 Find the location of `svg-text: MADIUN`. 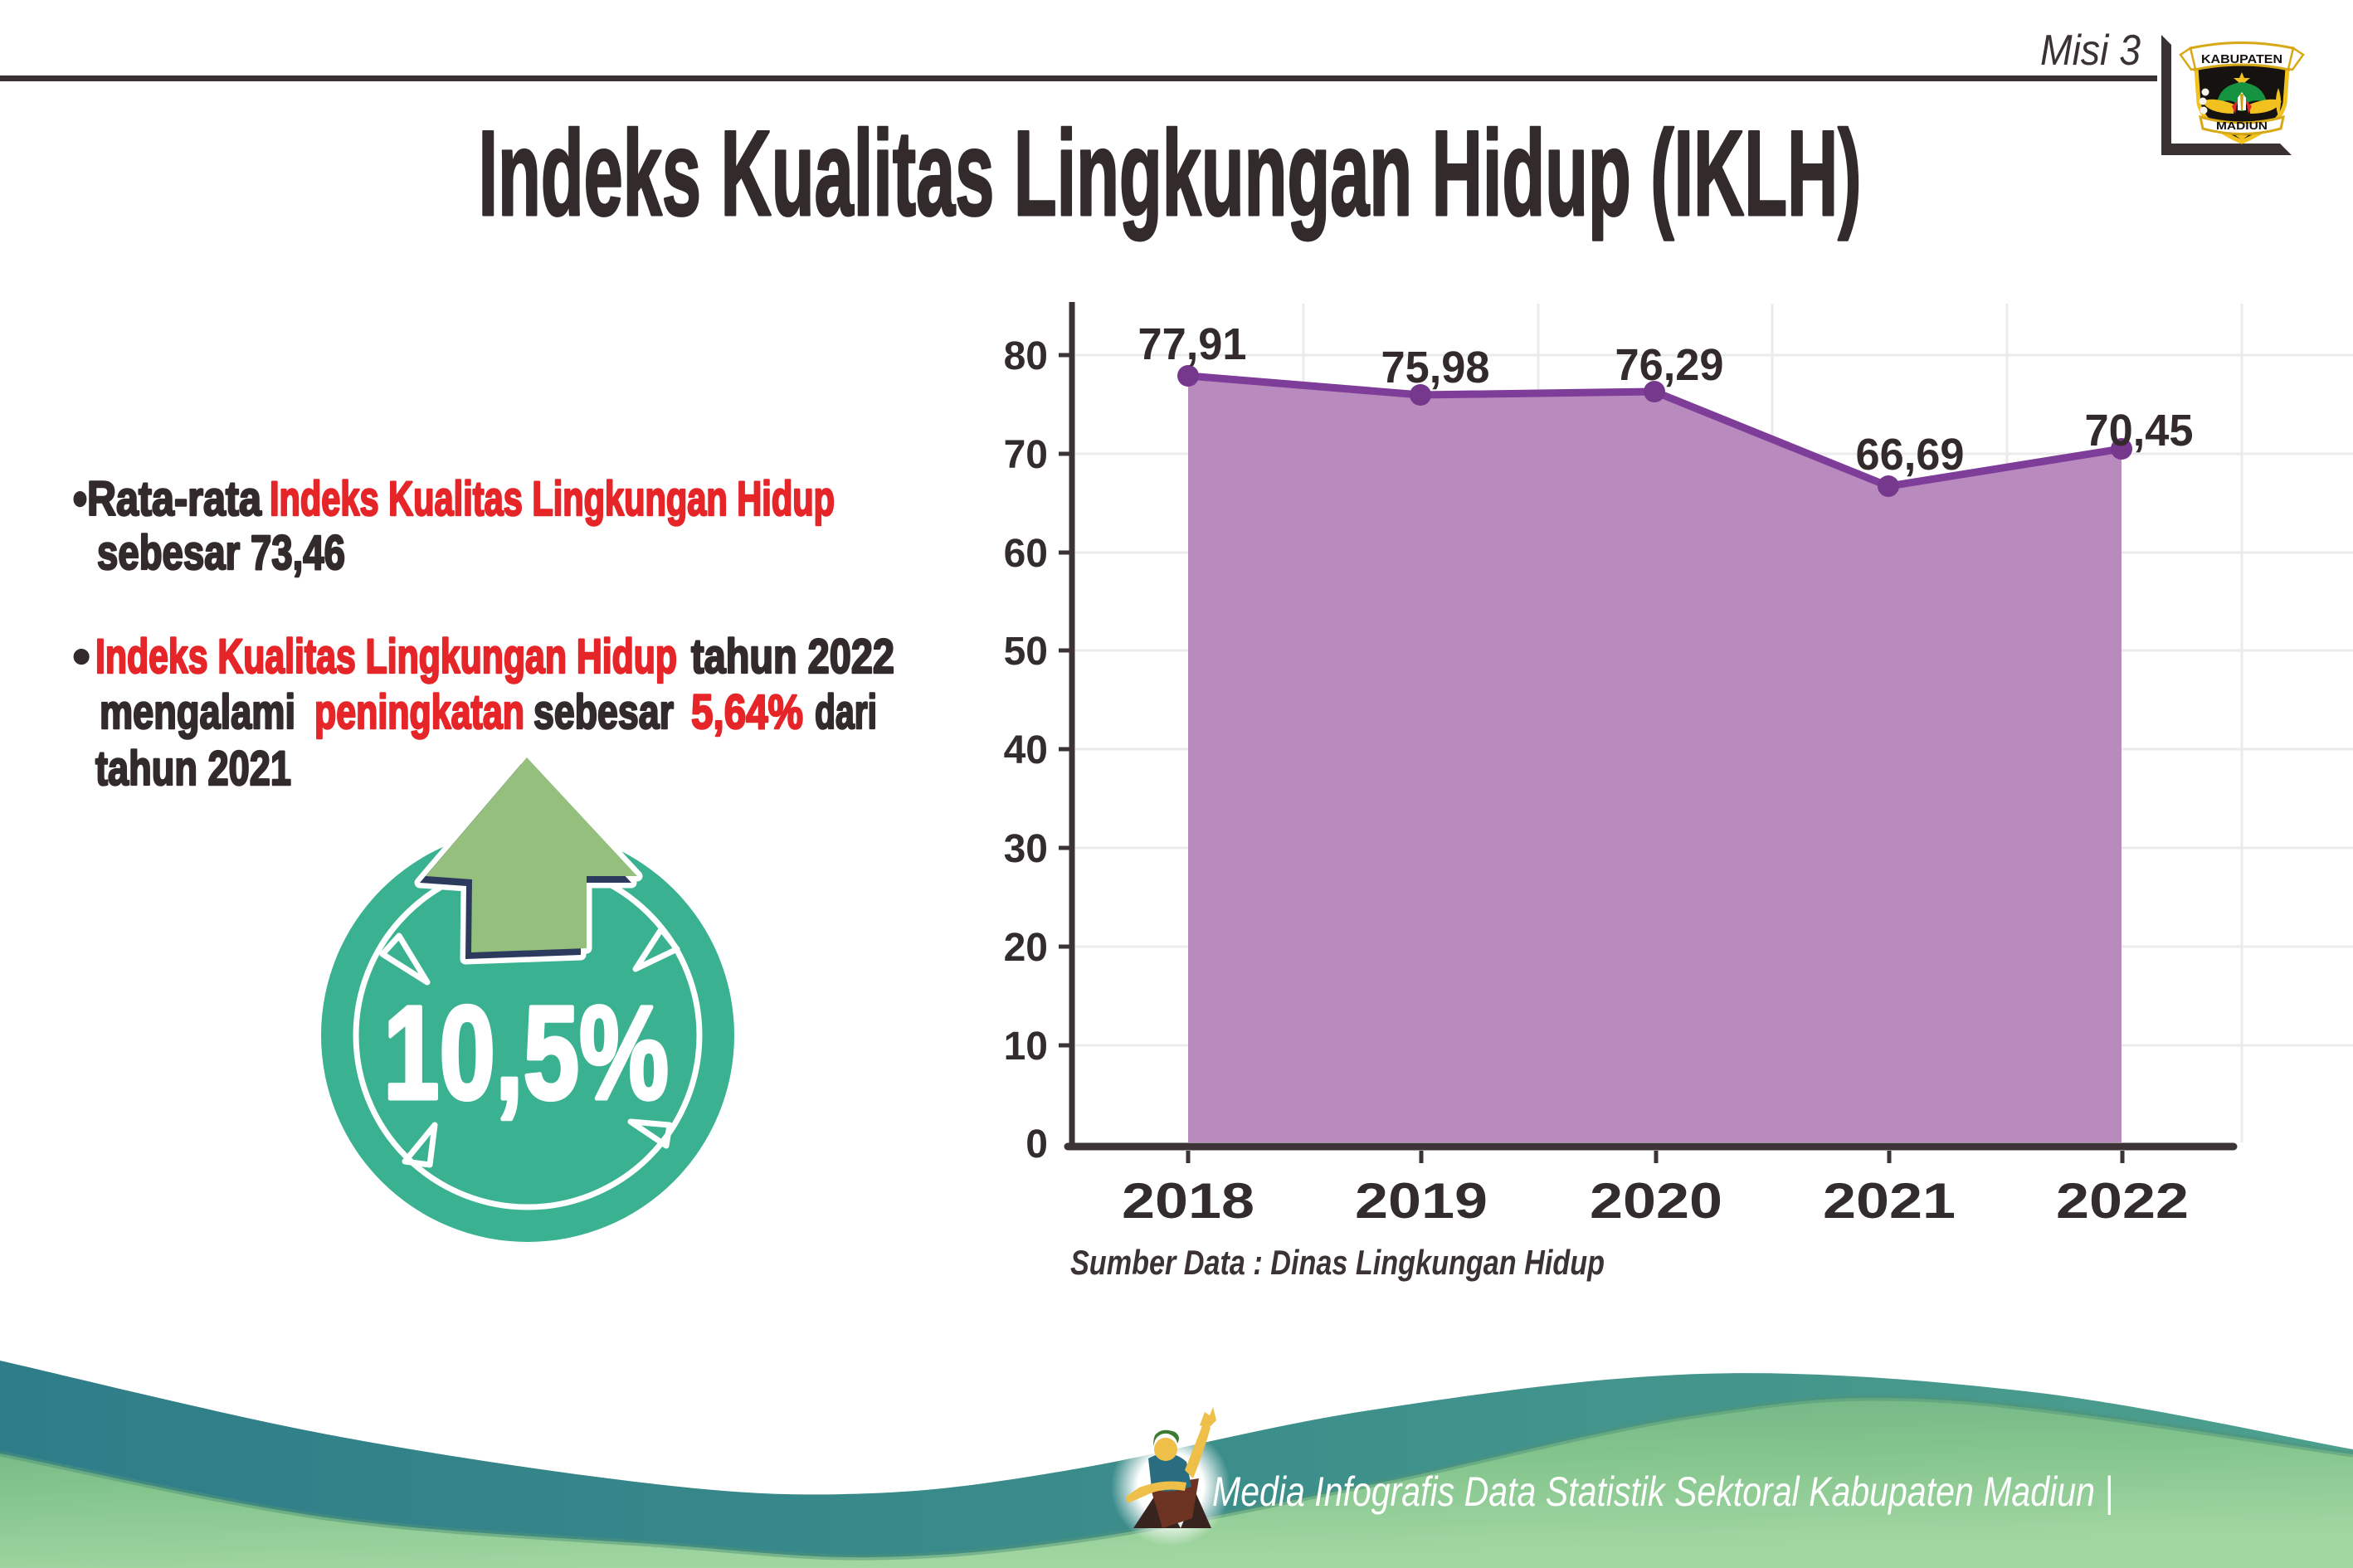

svg-text: MADIUN is located at coordinates (2242, 125).